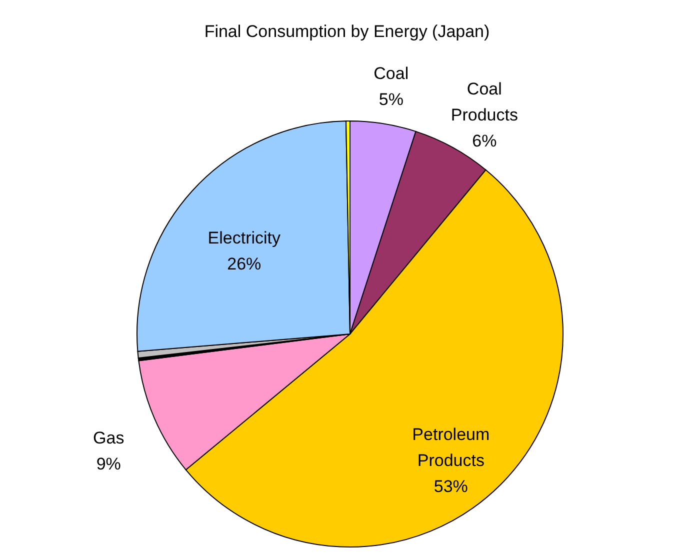  I want to click on slice-label: Electricity, so click(245, 238).